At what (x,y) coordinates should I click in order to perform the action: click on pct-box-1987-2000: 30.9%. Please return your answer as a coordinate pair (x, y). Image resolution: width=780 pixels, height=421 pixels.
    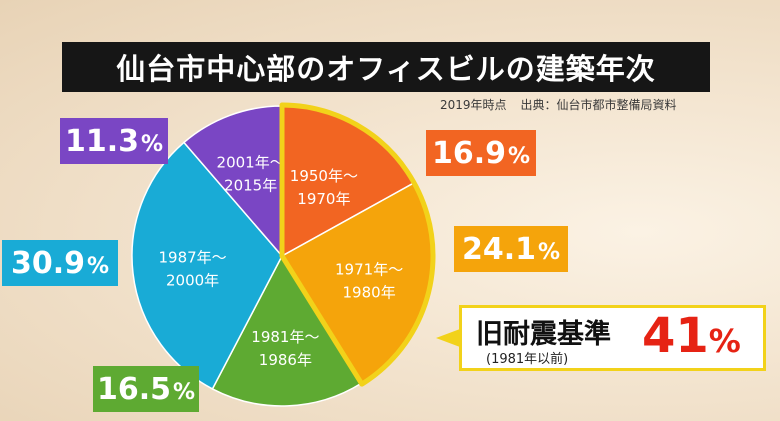
    Looking at the image, I should click on (60, 263).